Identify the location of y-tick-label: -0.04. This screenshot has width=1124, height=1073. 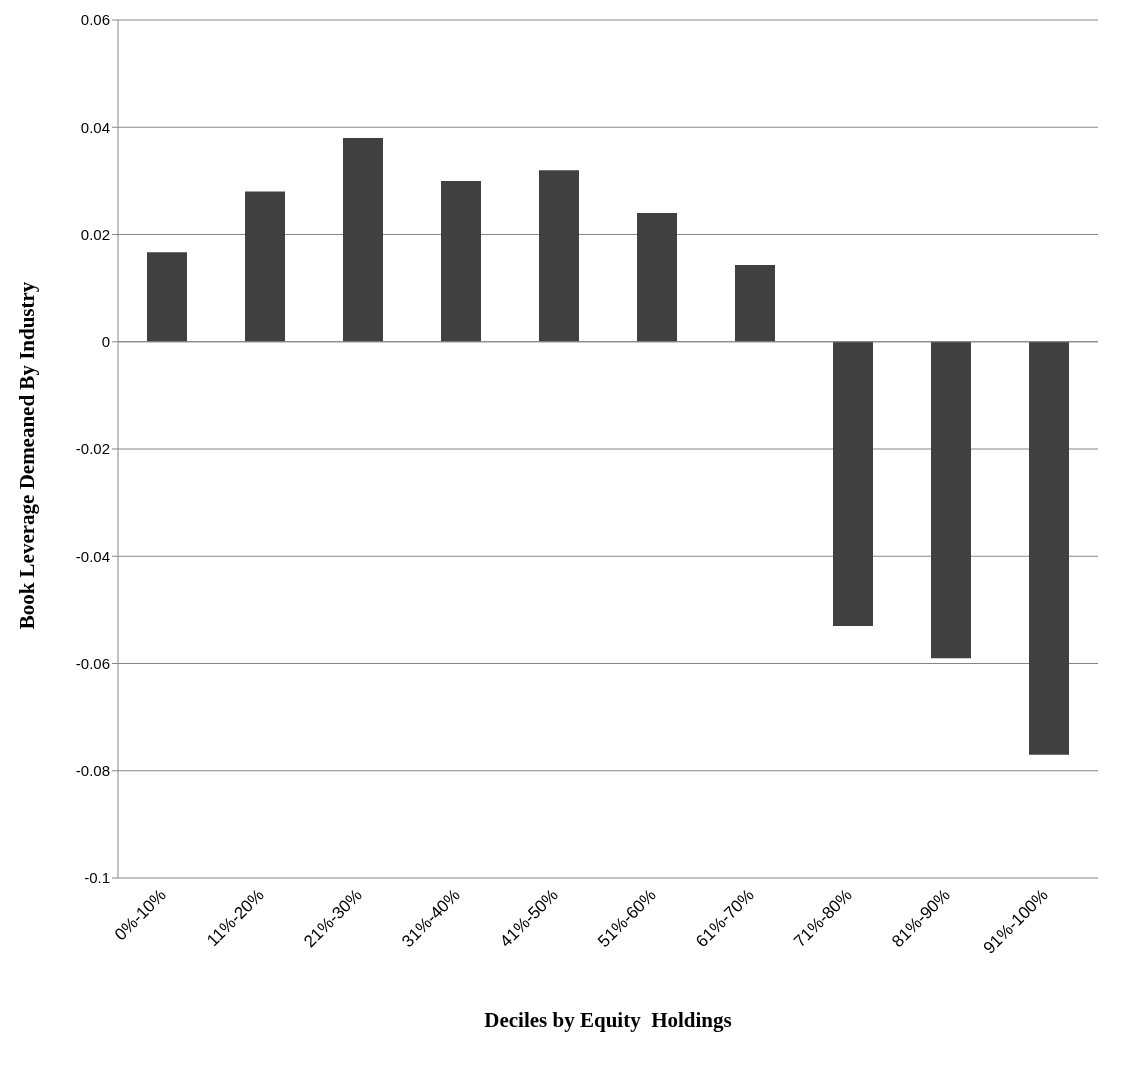
(92, 556).